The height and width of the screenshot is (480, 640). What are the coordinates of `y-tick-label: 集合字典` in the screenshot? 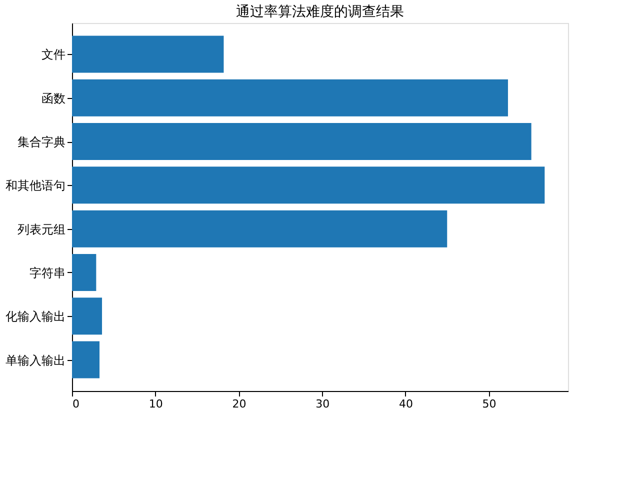 It's located at (42, 142).